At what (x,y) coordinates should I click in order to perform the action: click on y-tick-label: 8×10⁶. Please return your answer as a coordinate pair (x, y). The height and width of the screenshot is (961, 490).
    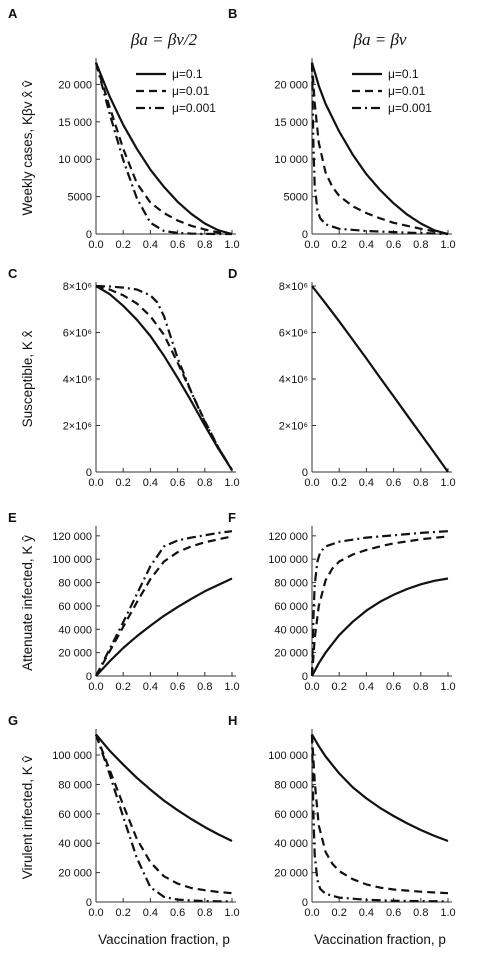
    Looking at the image, I should click on (77, 287).